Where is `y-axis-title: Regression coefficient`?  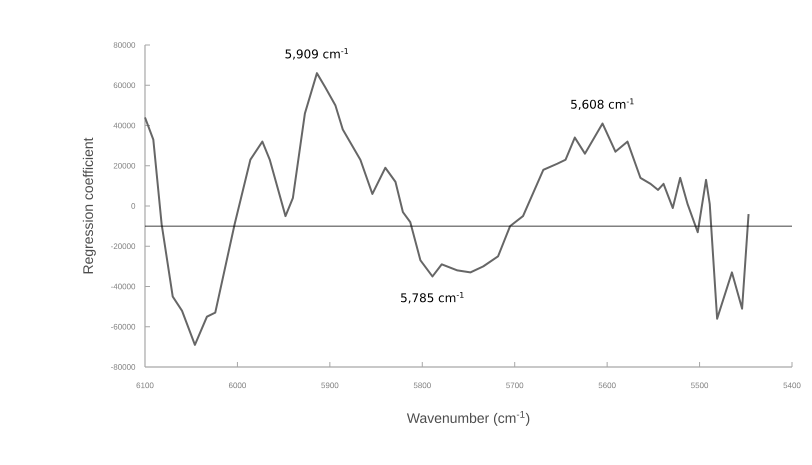
y-axis-title: Regression coefficient is located at coordinates (89, 206).